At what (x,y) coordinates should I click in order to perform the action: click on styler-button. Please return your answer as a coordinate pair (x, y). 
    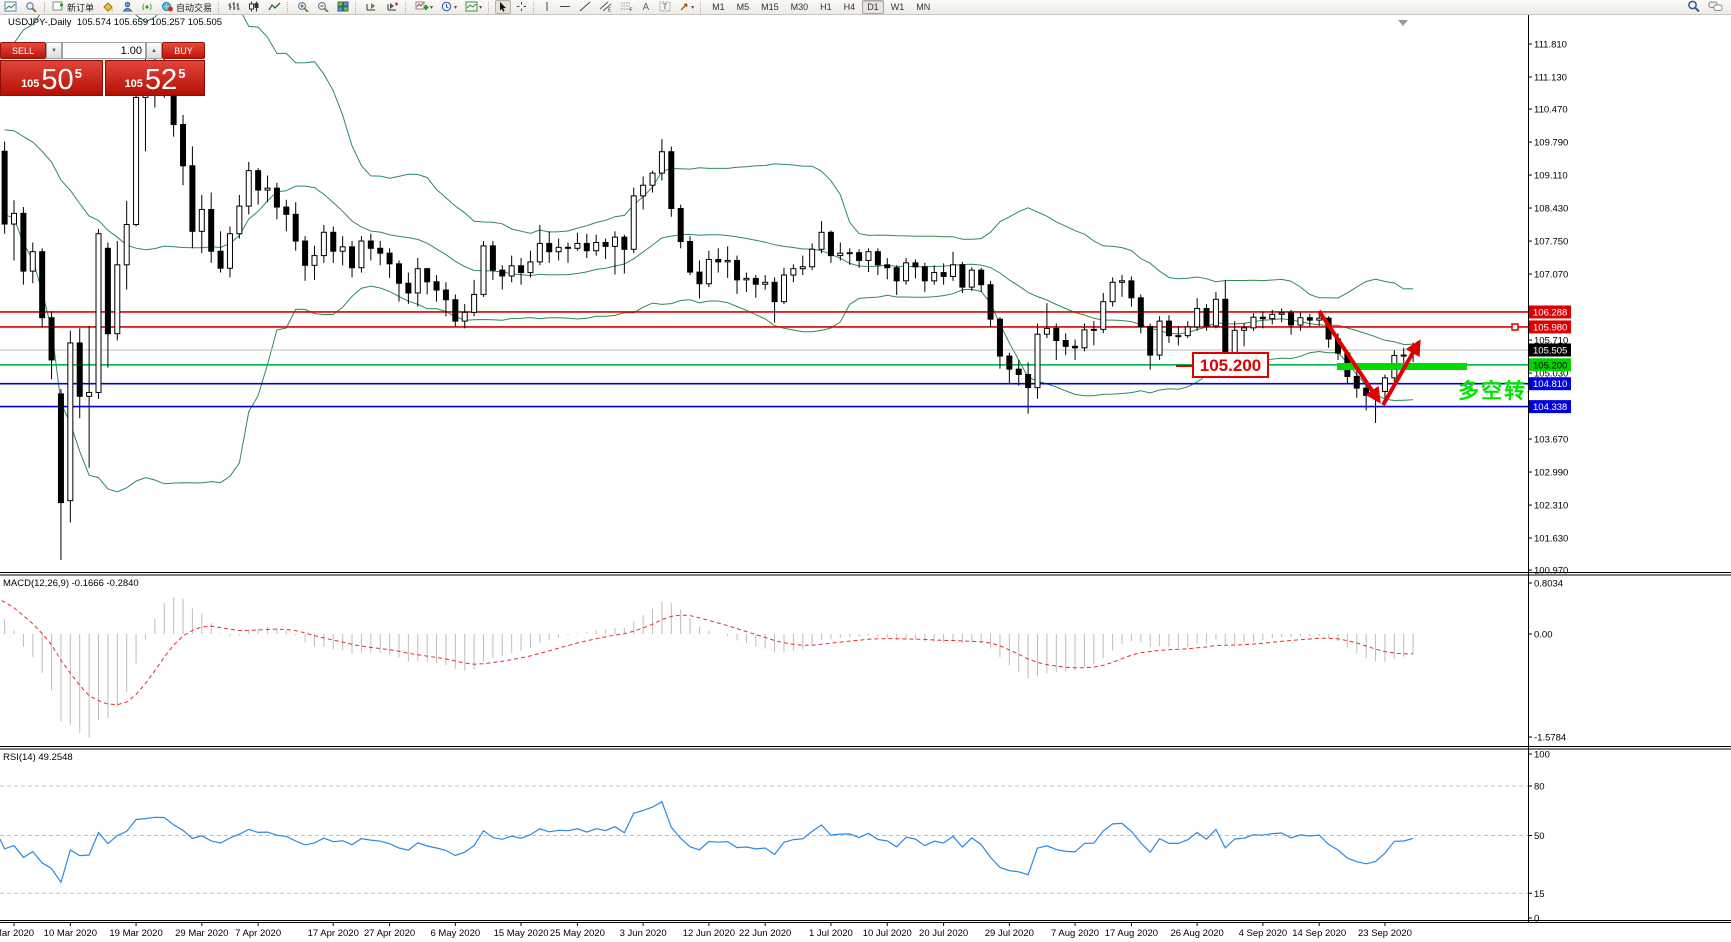
    Looking at the image, I should click on (108, 7).